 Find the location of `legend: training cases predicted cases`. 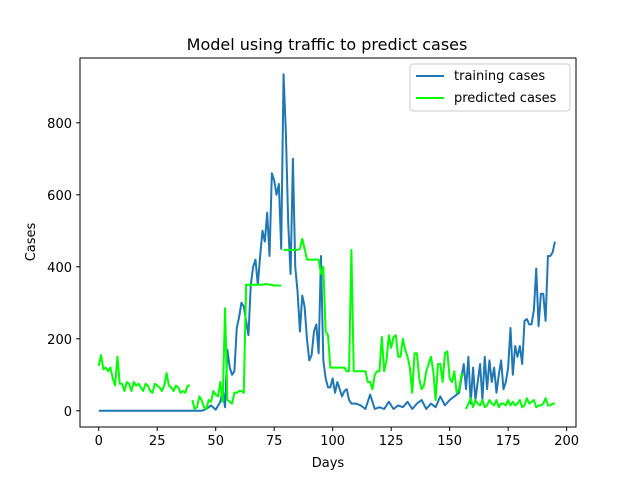

legend: training cases predicted cases is located at coordinates (490, 87).